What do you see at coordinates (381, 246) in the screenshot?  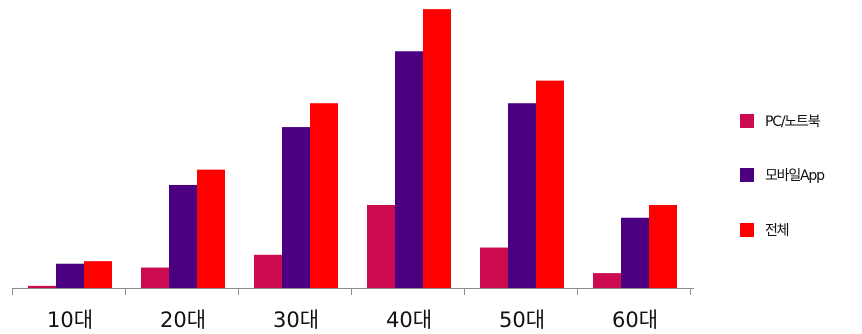 I see `bar-40대-PC/노트북` at bounding box center [381, 246].